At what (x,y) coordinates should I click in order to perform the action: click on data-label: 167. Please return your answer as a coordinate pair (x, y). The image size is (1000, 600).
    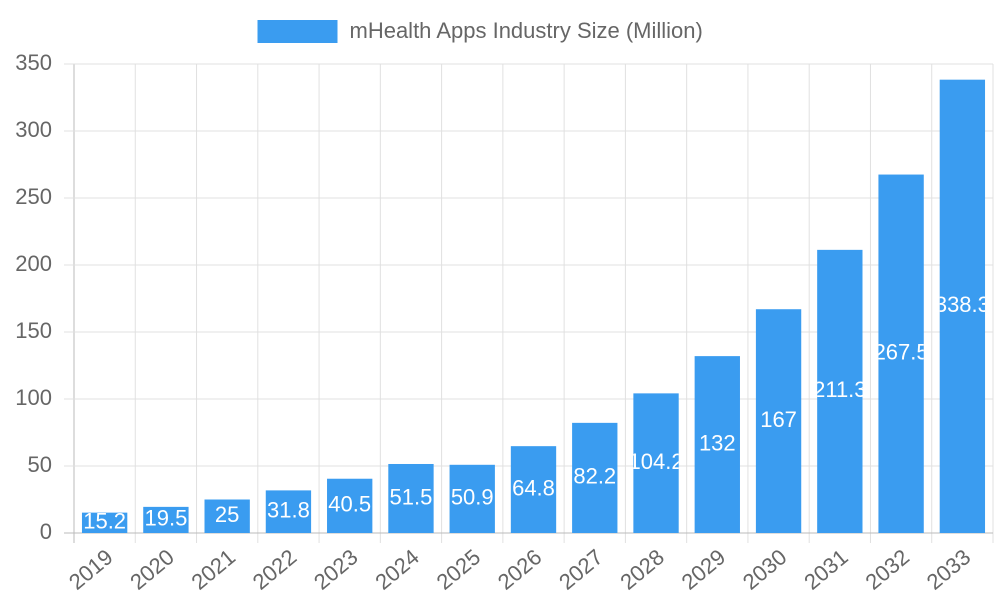
    Looking at the image, I should click on (778, 419).